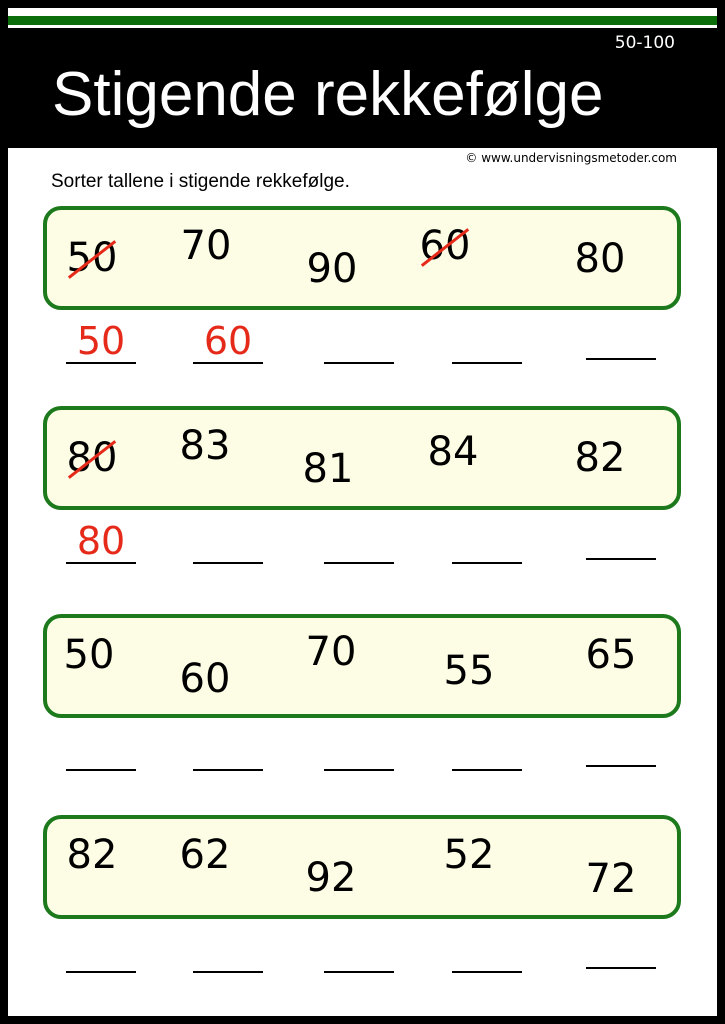 Image resolution: width=725 pixels, height=1024 pixels. I want to click on answer-text: 80, so click(101, 541).